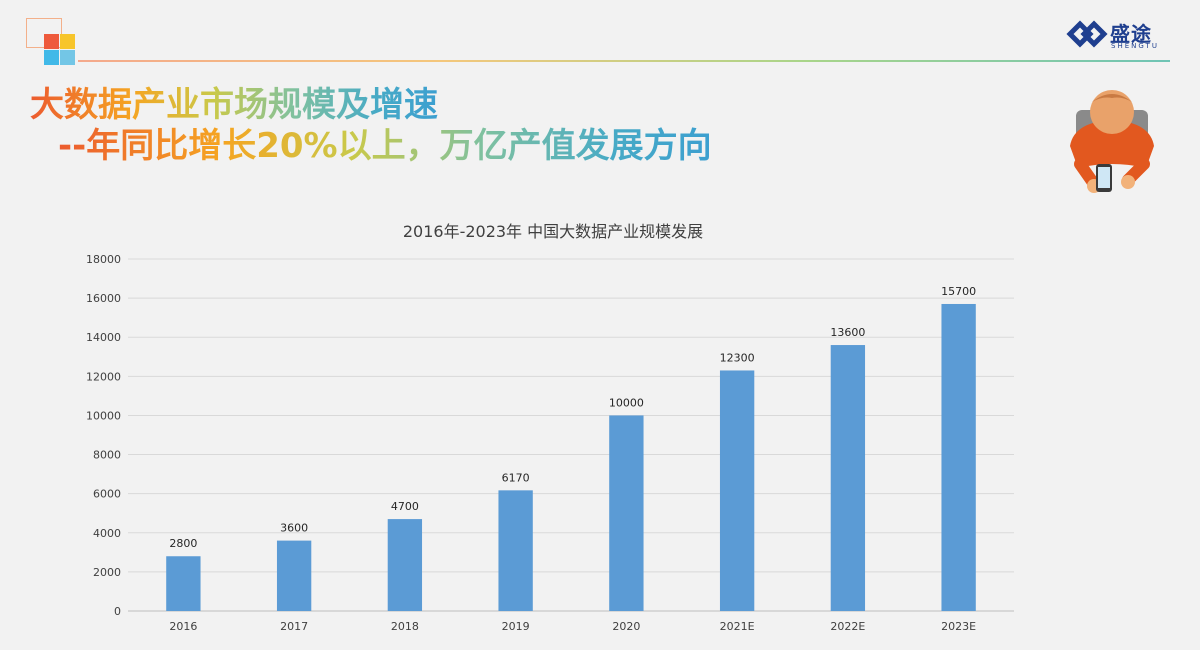 This screenshot has height=650, width=1200. Describe the element at coordinates (958, 291) in the screenshot. I see `data-label: 15700` at that location.